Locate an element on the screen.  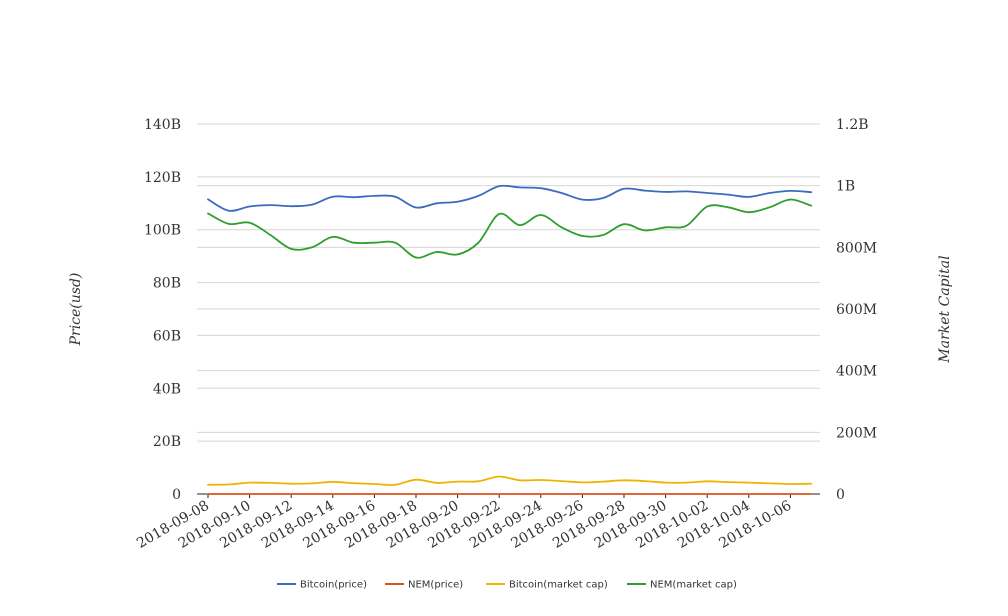
y-left-tick-label: 140B is located at coordinates (162, 125).